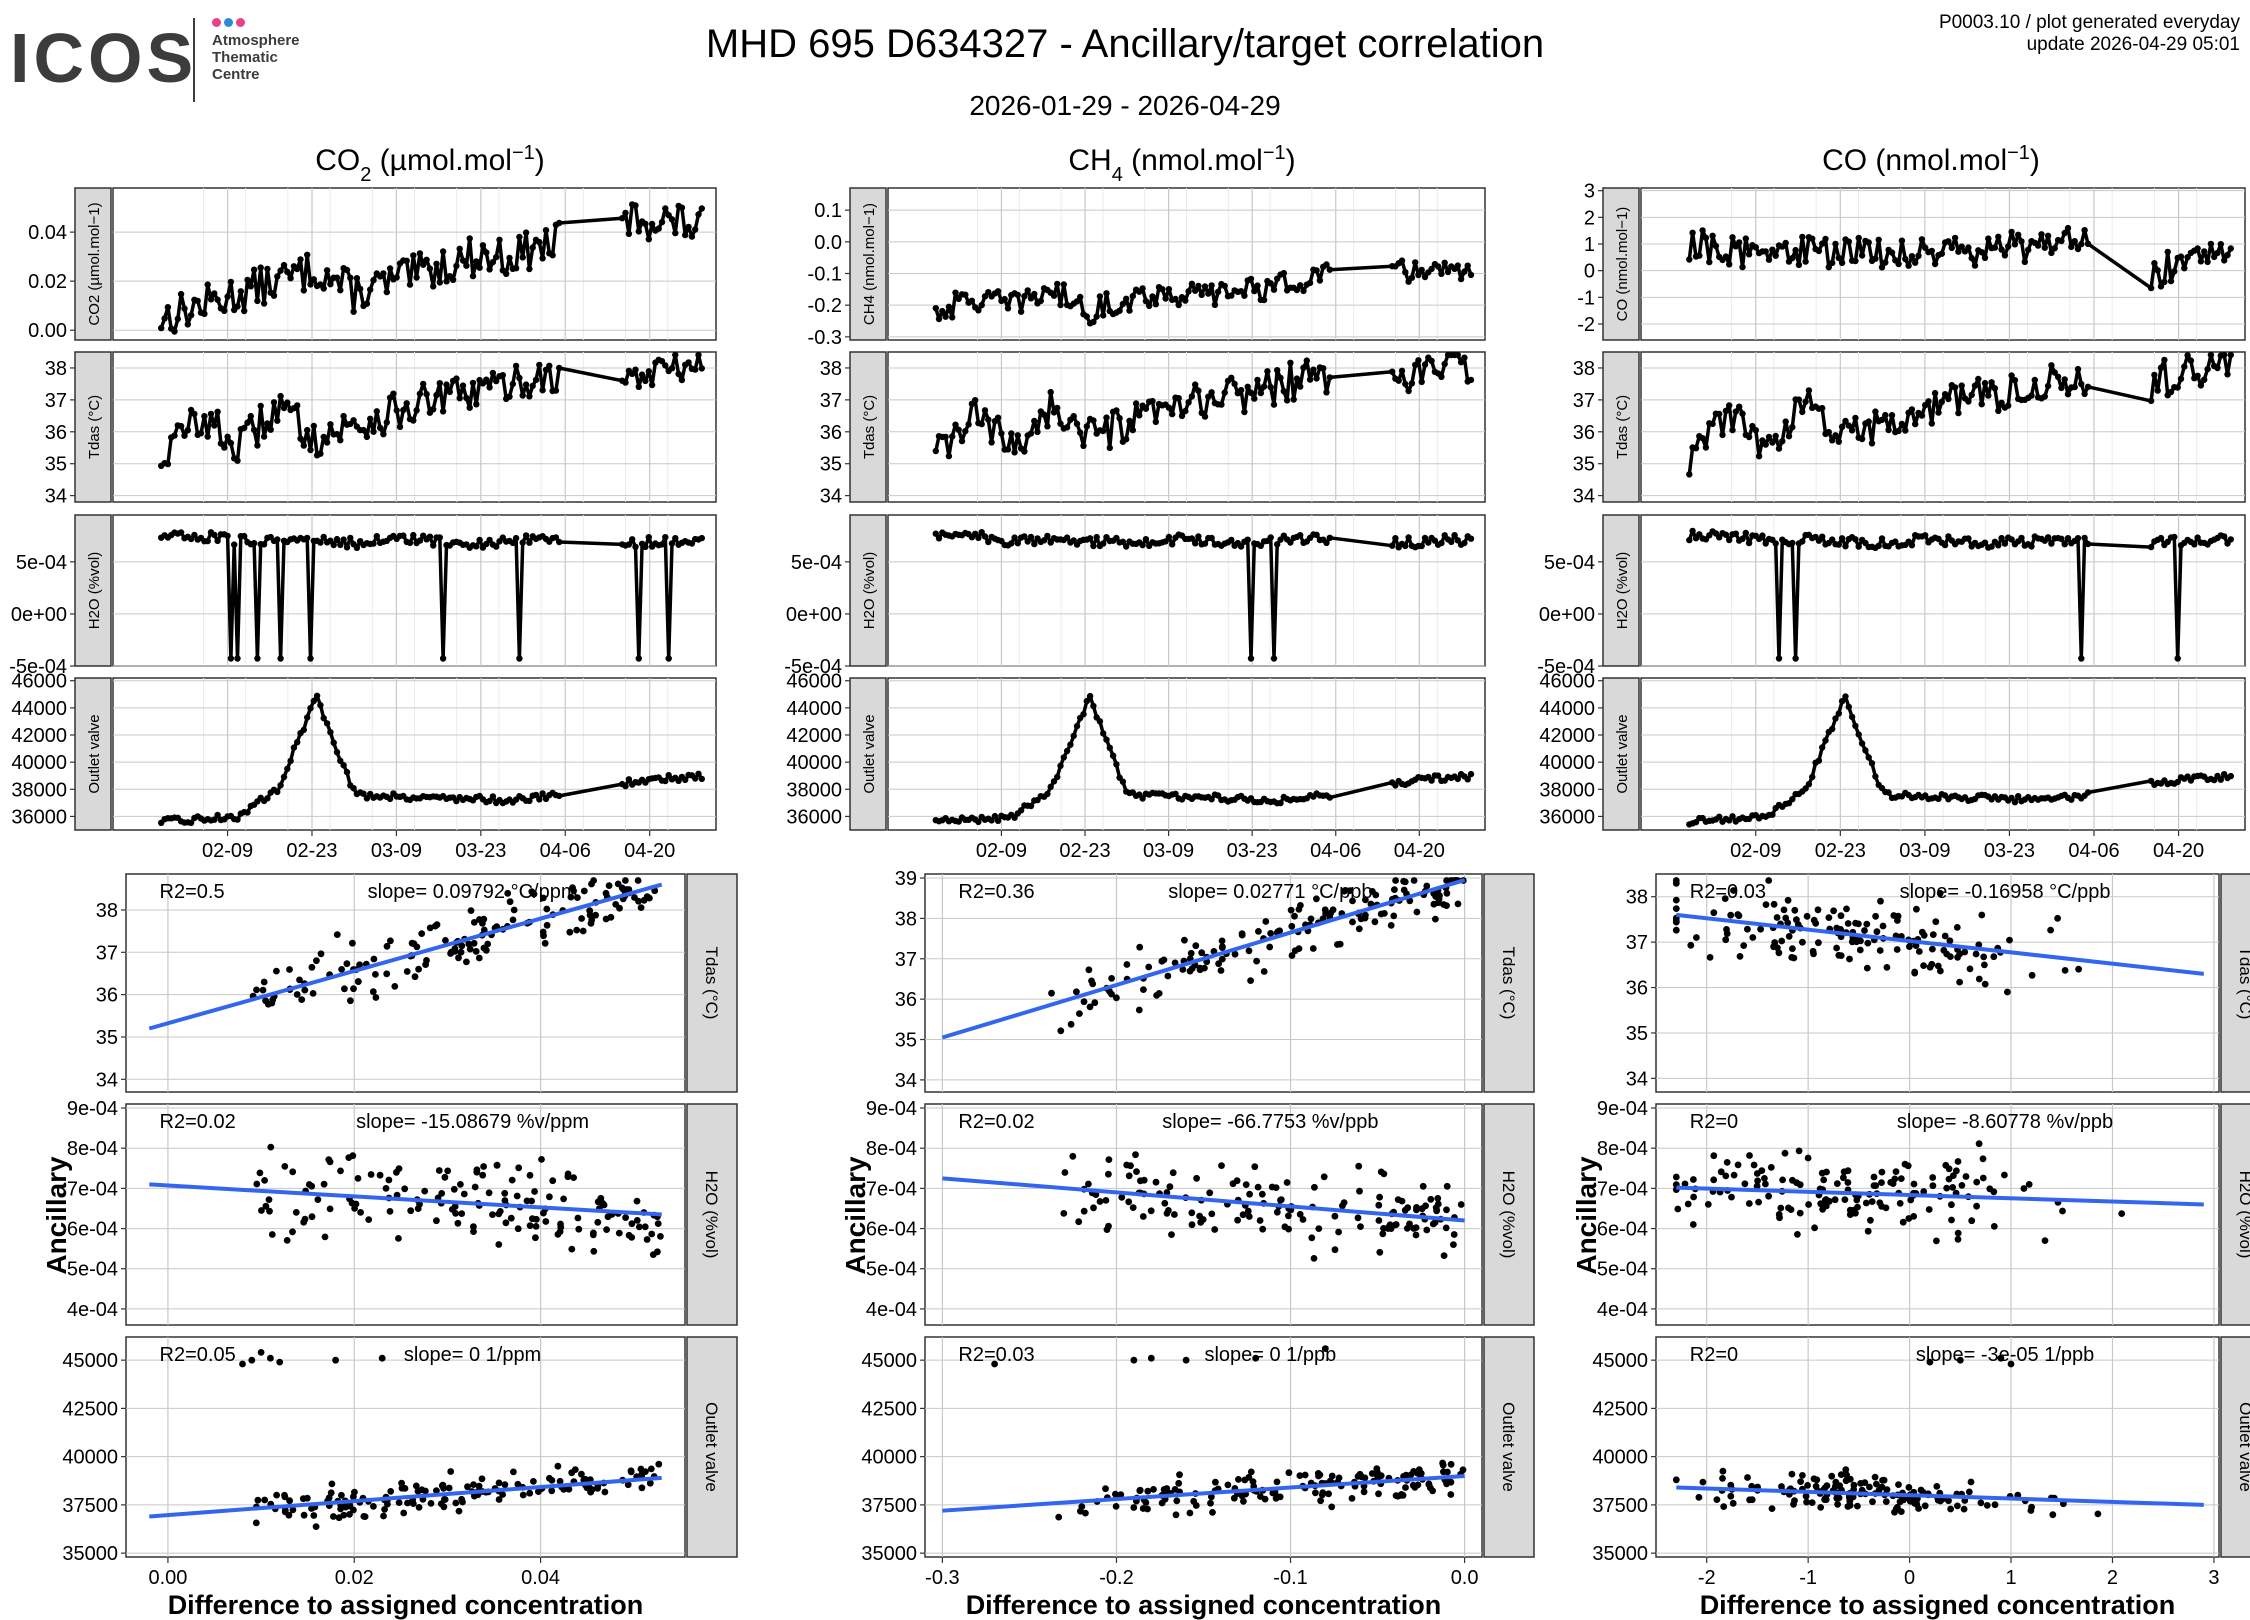 The height and width of the screenshot is (1620, 2250). I want to click on y-tick-label: 35, so click(1584, 465).